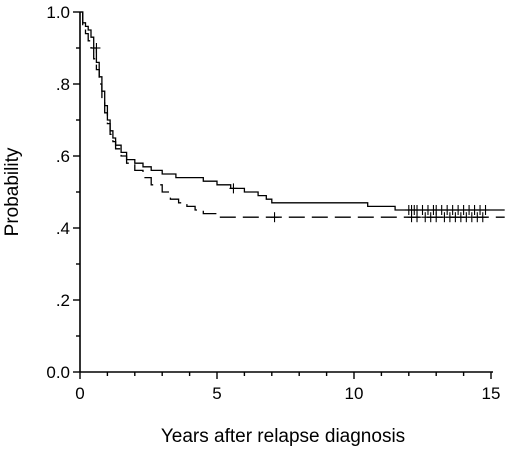 The image size is (520, 449). Describe the element at coordinates (63, 192) in the screenshot. I see `y-ticks: 0.0 .2 .4 .6 .8 1.0` at that location.